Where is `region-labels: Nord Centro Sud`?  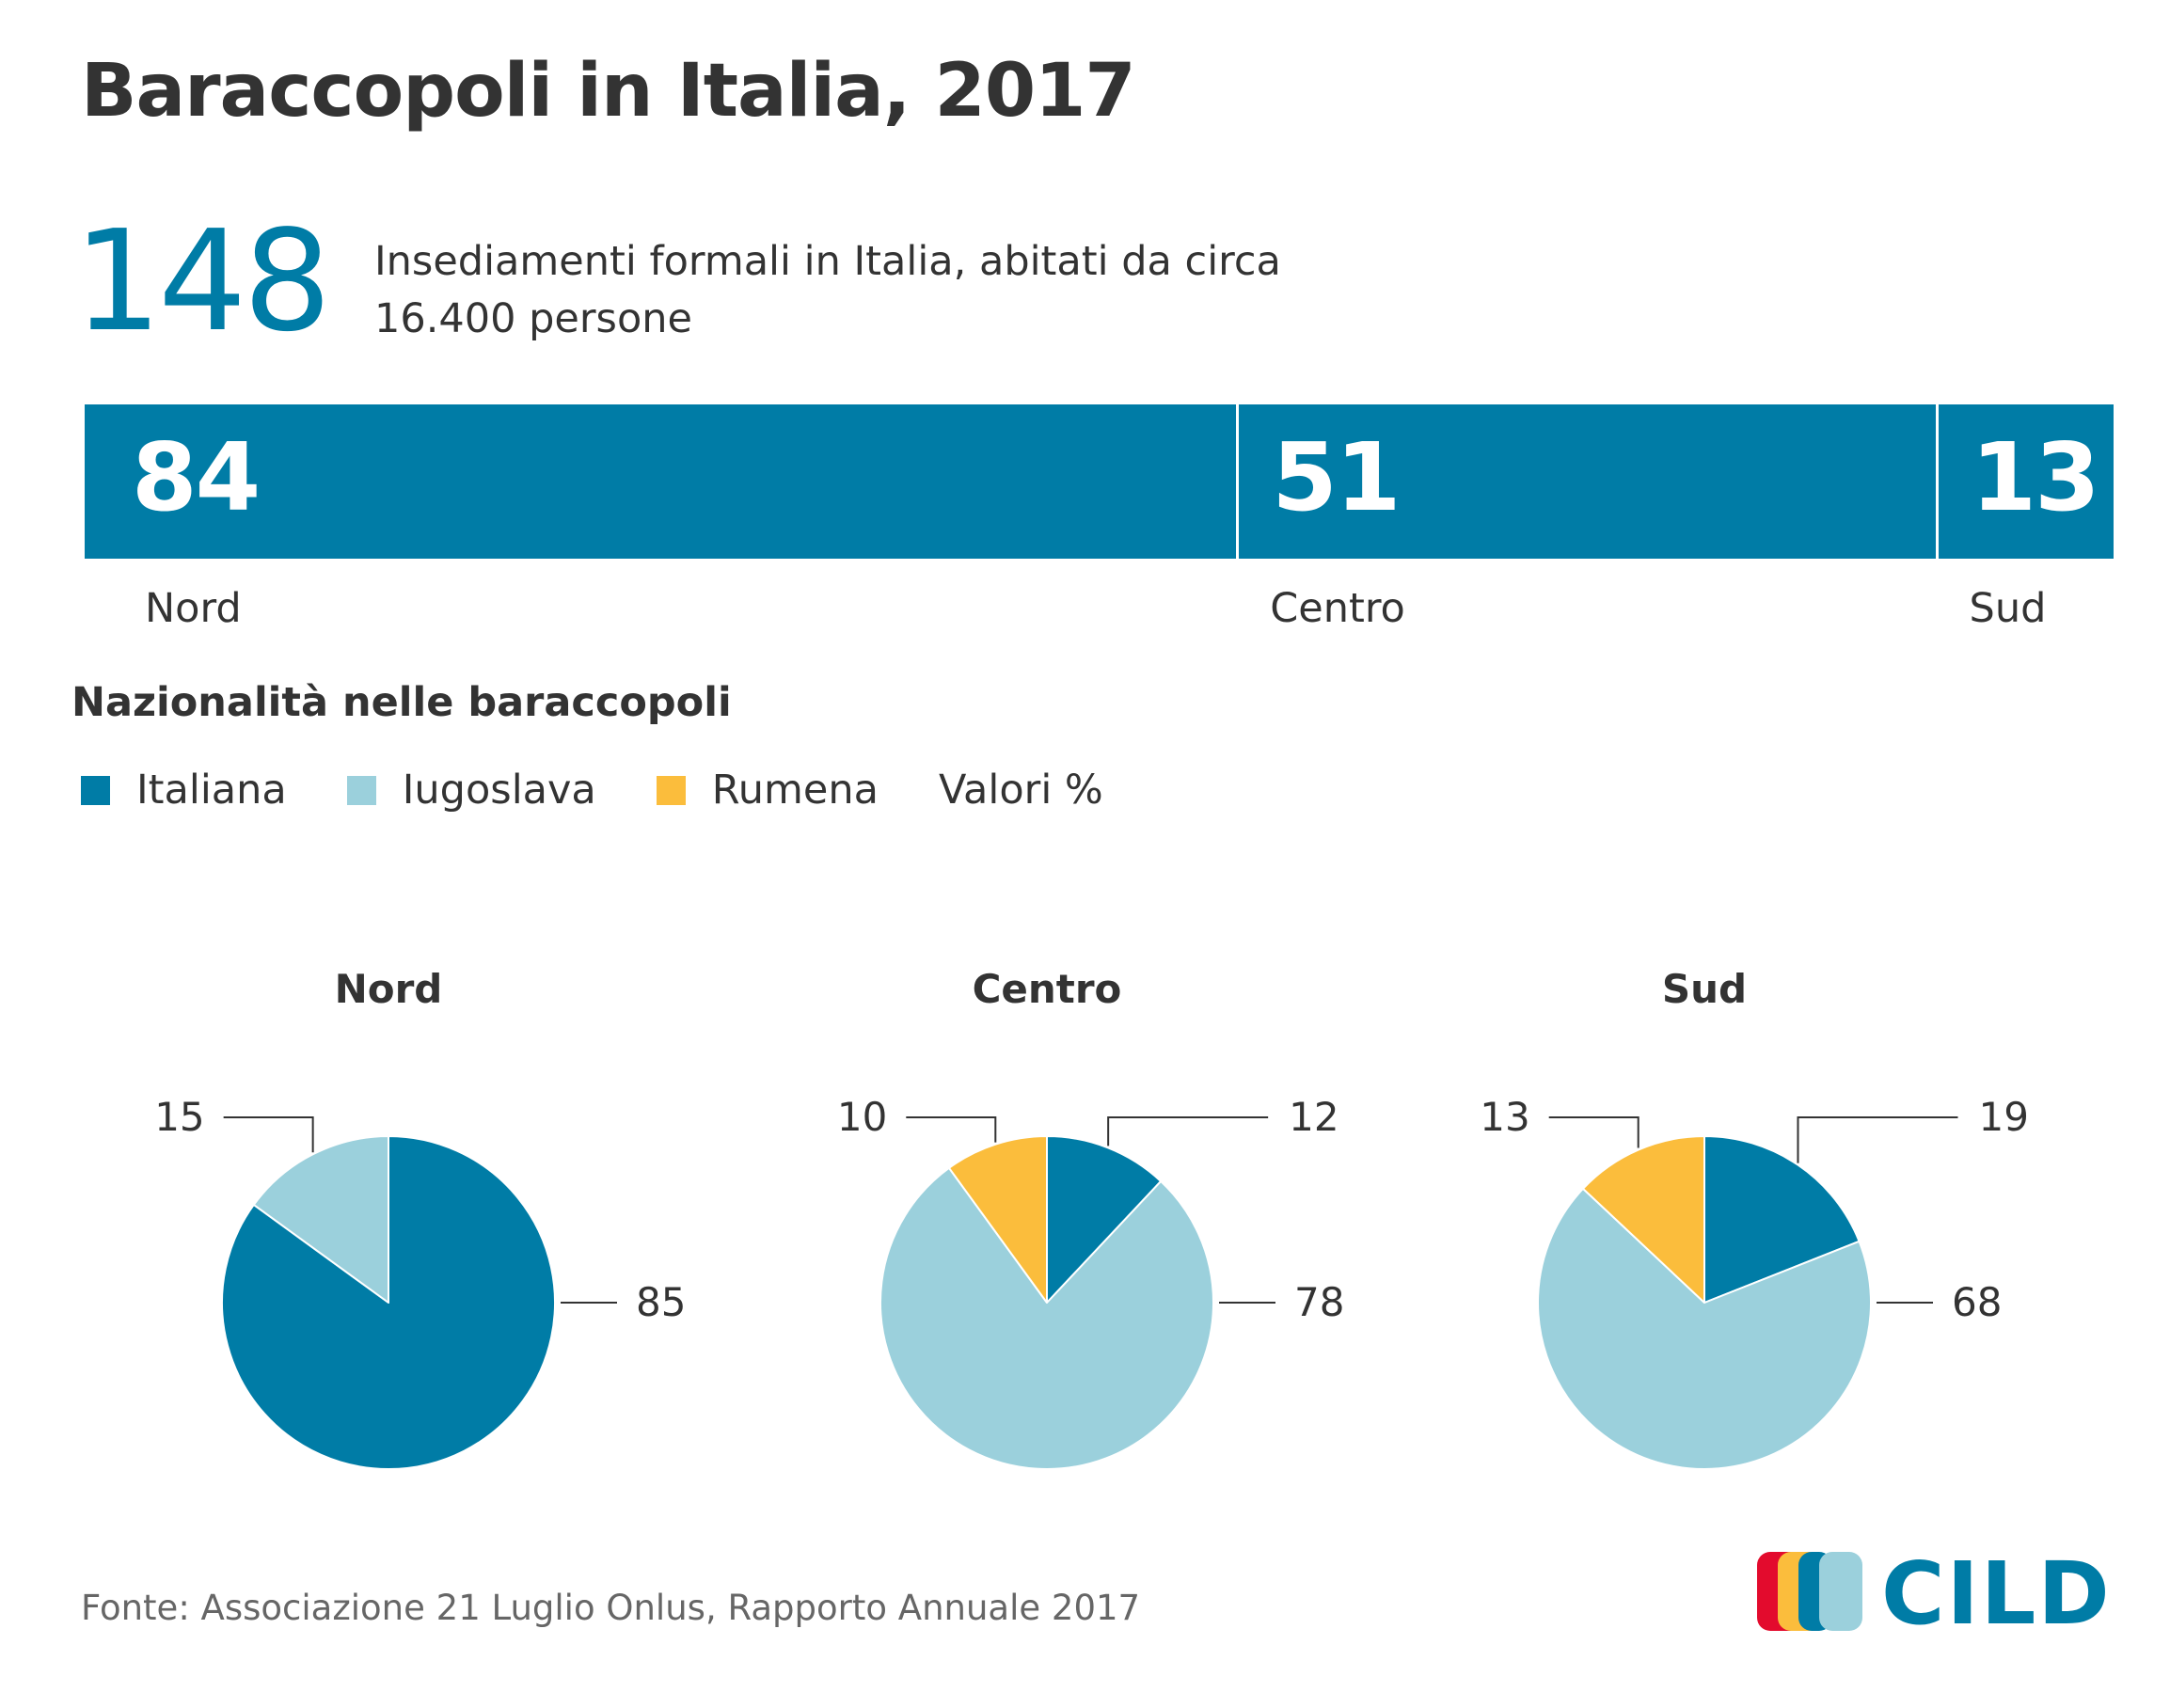
region-labels: Nord Centro Sud is located at coordinates (1099, 613).